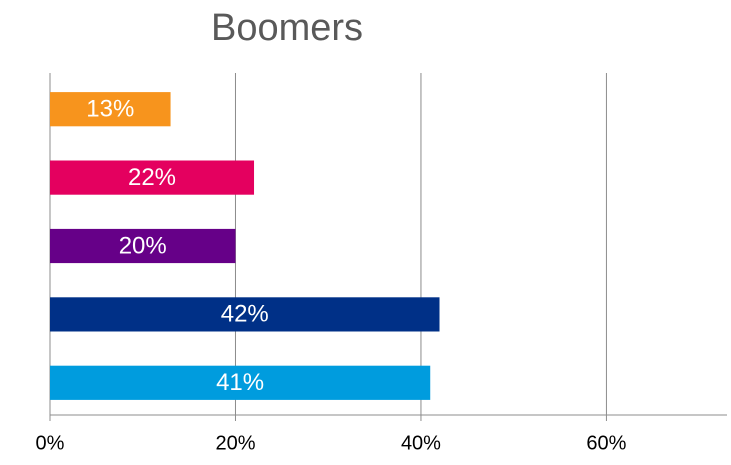 Image resolution: width=731 pixels, height=465 pixels. I want to click on data-label: 22%, so click(152, 177).